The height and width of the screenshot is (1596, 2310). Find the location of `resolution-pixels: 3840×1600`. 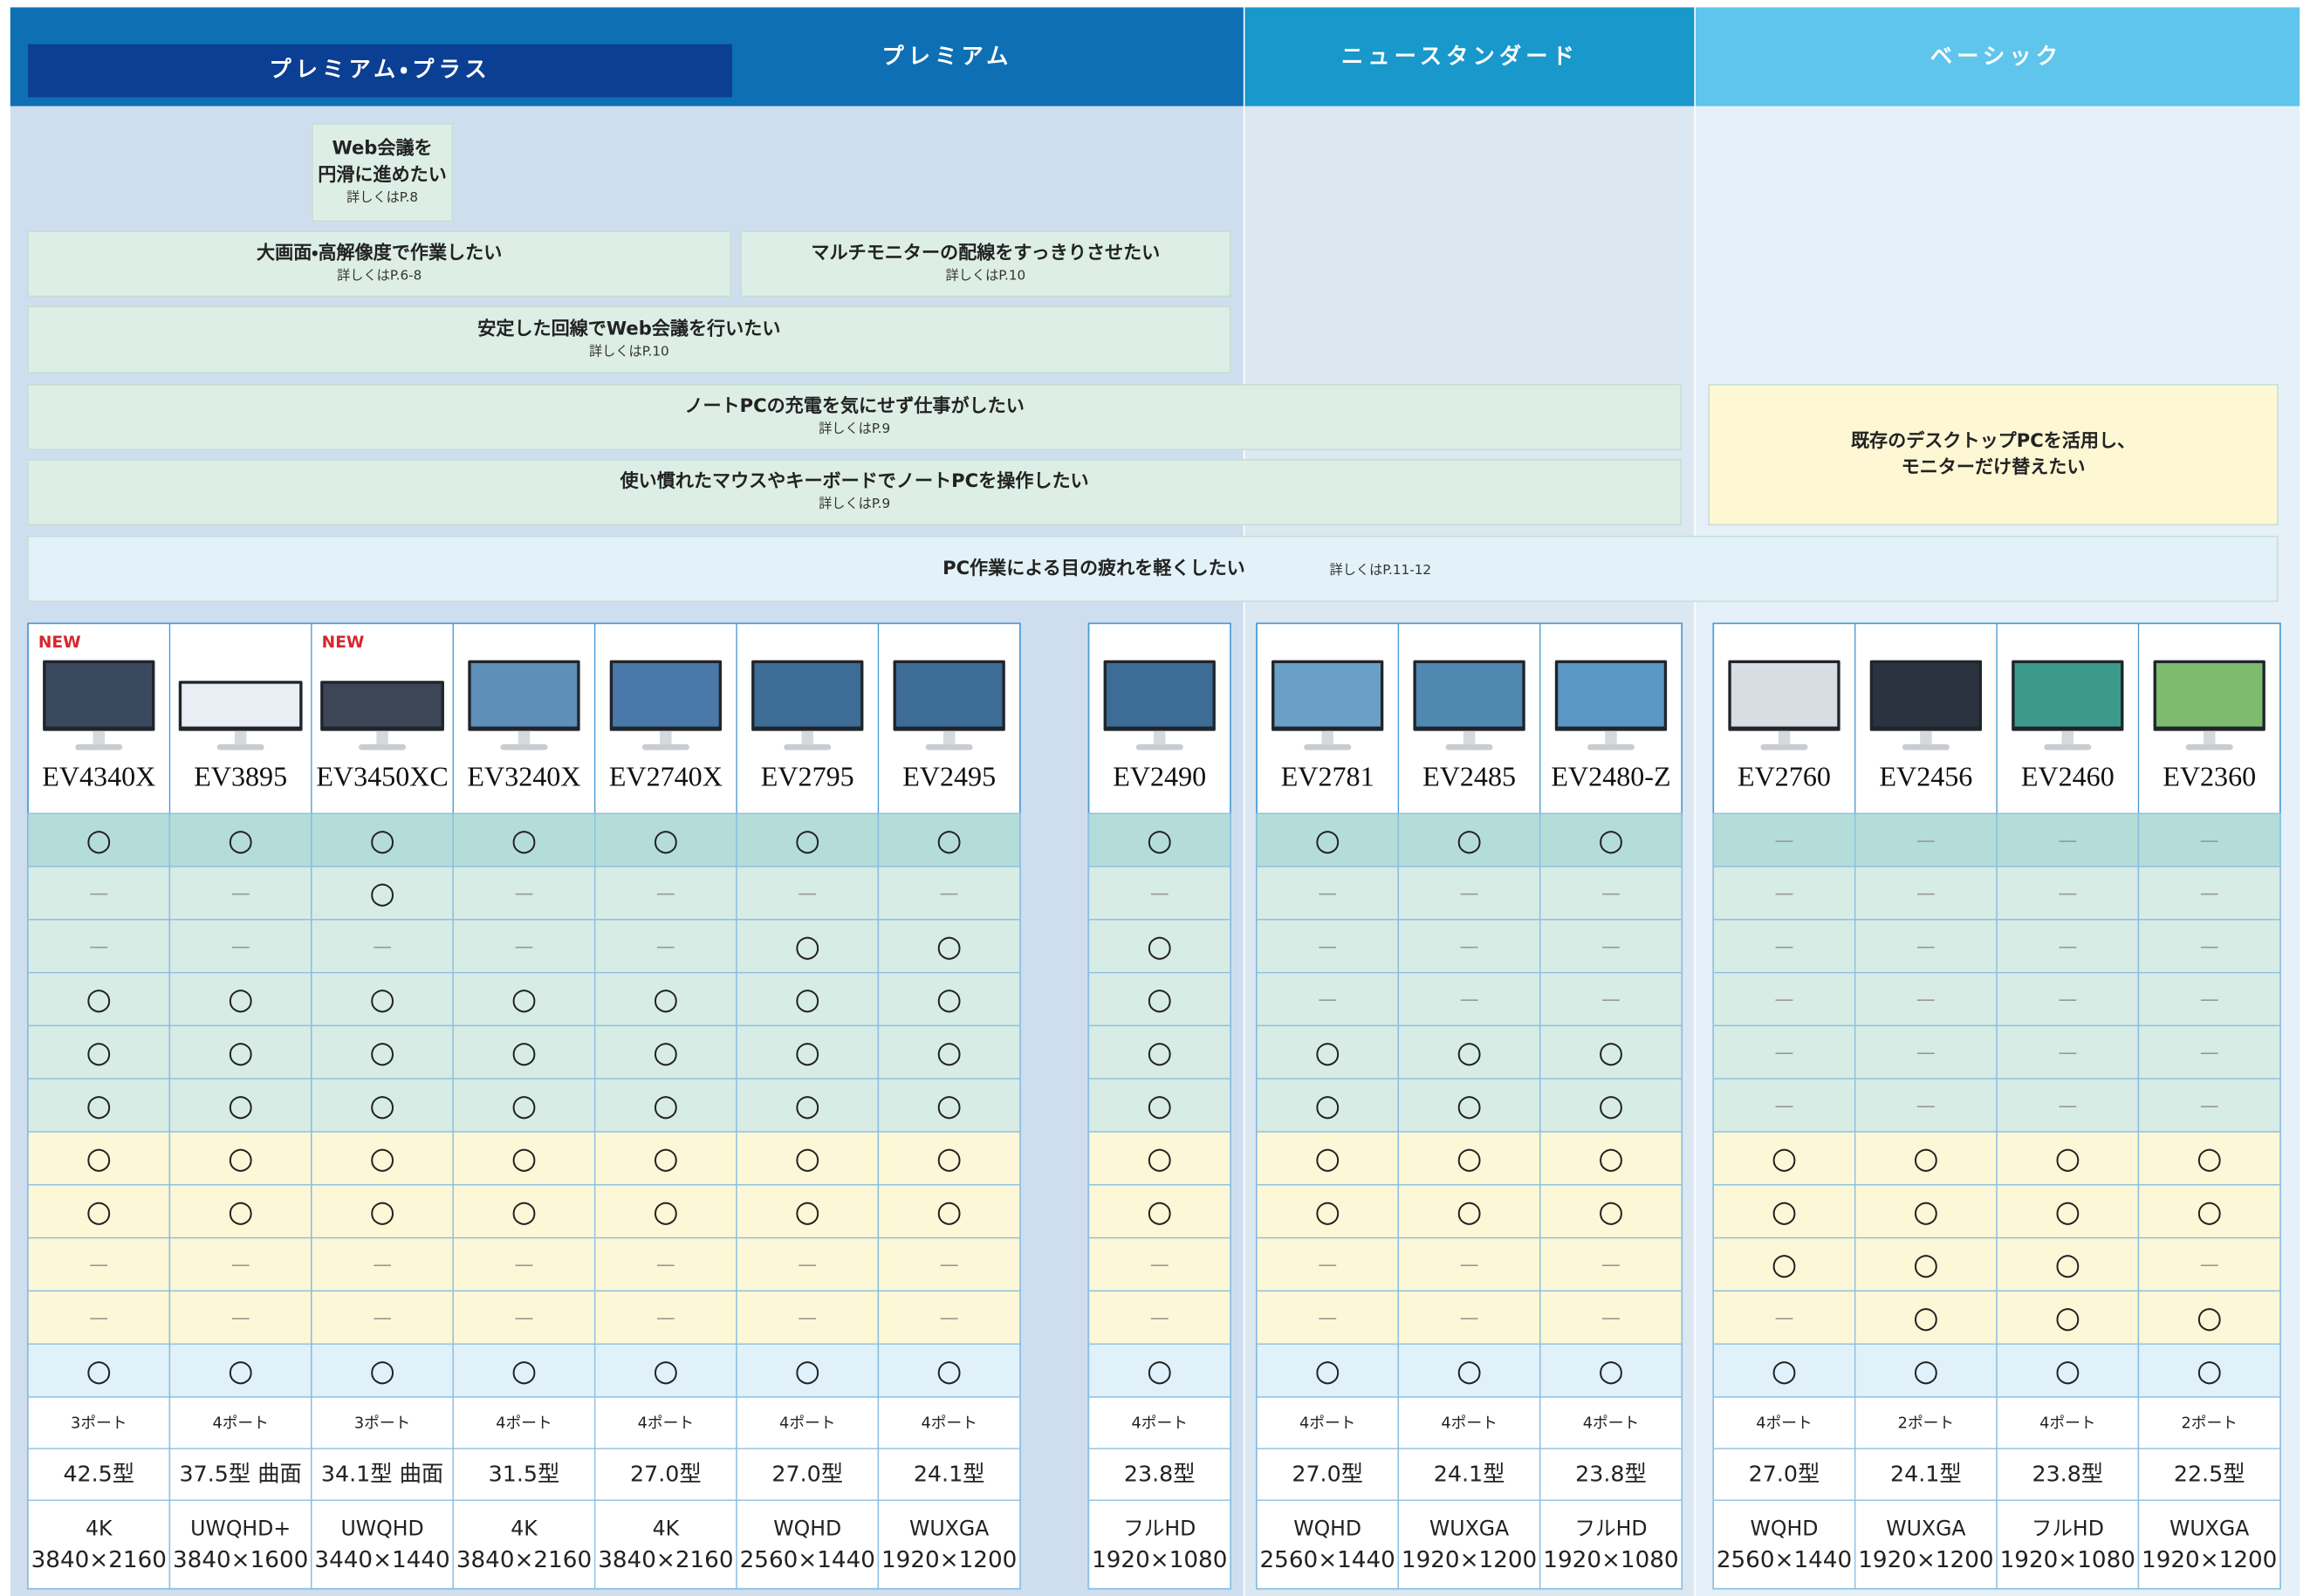

resolution-pixels: 3840×1600 is located at coordinates (240, 1560).